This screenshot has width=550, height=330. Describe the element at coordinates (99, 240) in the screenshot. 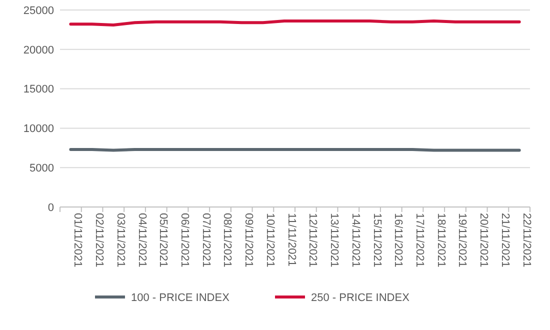

I see `x-tick-label: 02/11/2021` at that location.